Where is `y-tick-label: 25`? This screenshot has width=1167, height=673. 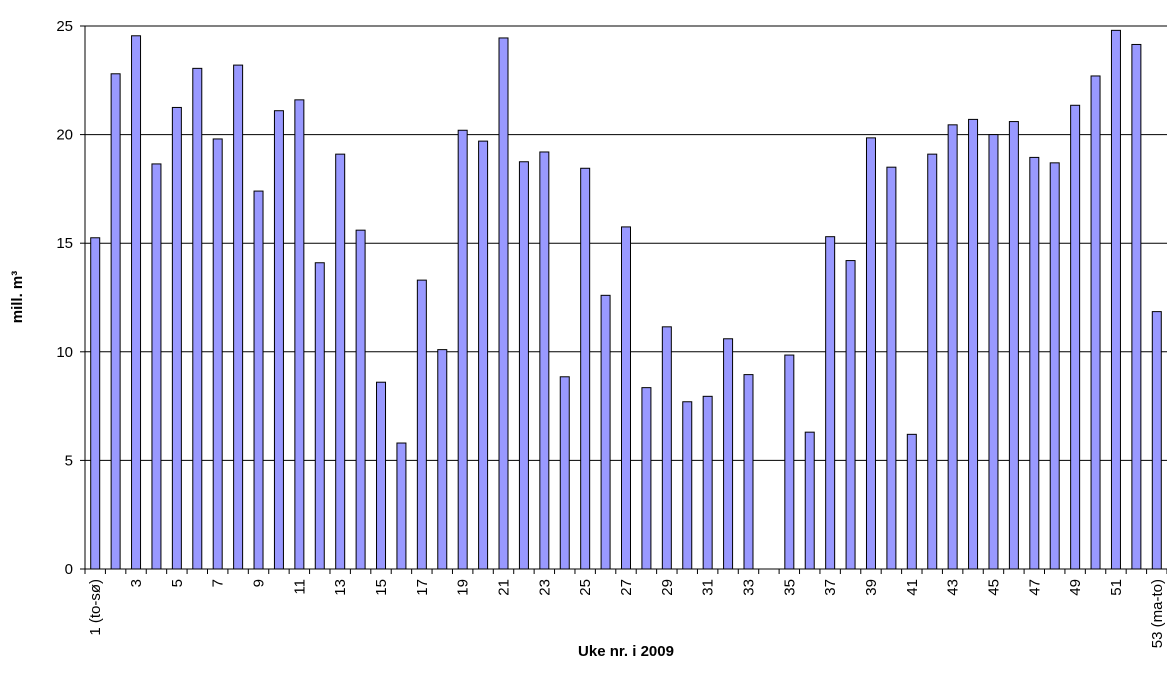
y-tick-label: 25 is located at coordinates (64, 26).